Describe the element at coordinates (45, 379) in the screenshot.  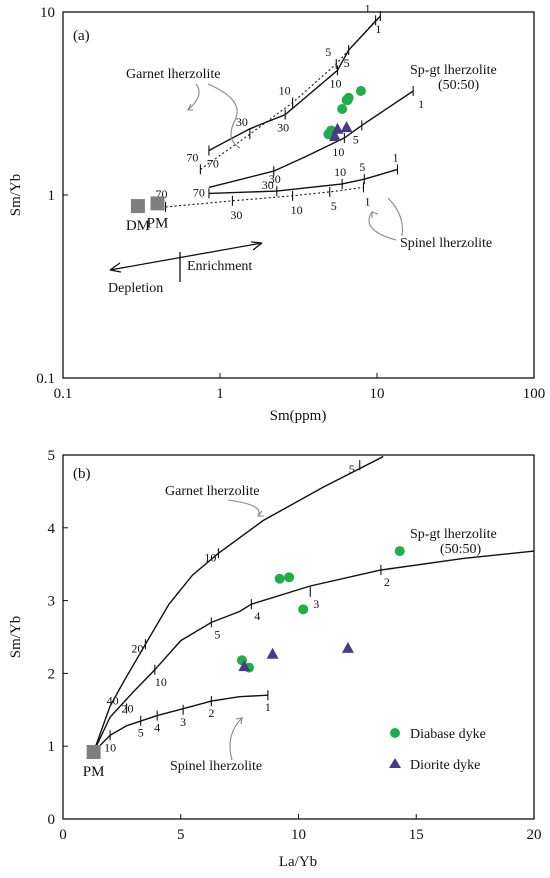
I see `y-tick-label: 0.1` at that location.